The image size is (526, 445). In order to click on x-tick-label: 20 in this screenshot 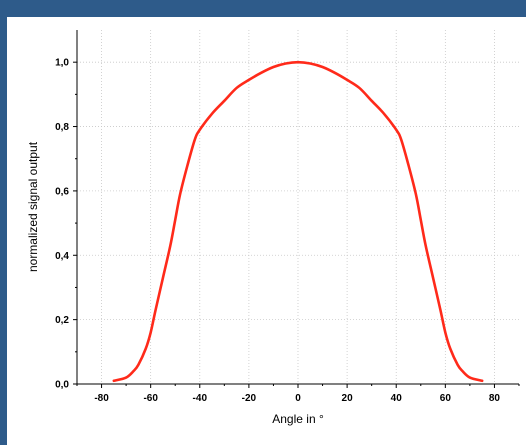, I will do `click(348, 398)`.